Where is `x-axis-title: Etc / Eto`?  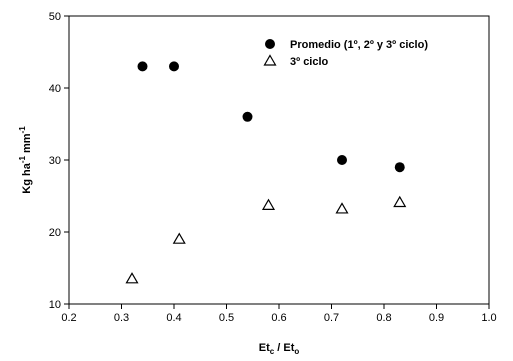
x-axis-title: Etc / Eto is located at coordinates (279, 349).